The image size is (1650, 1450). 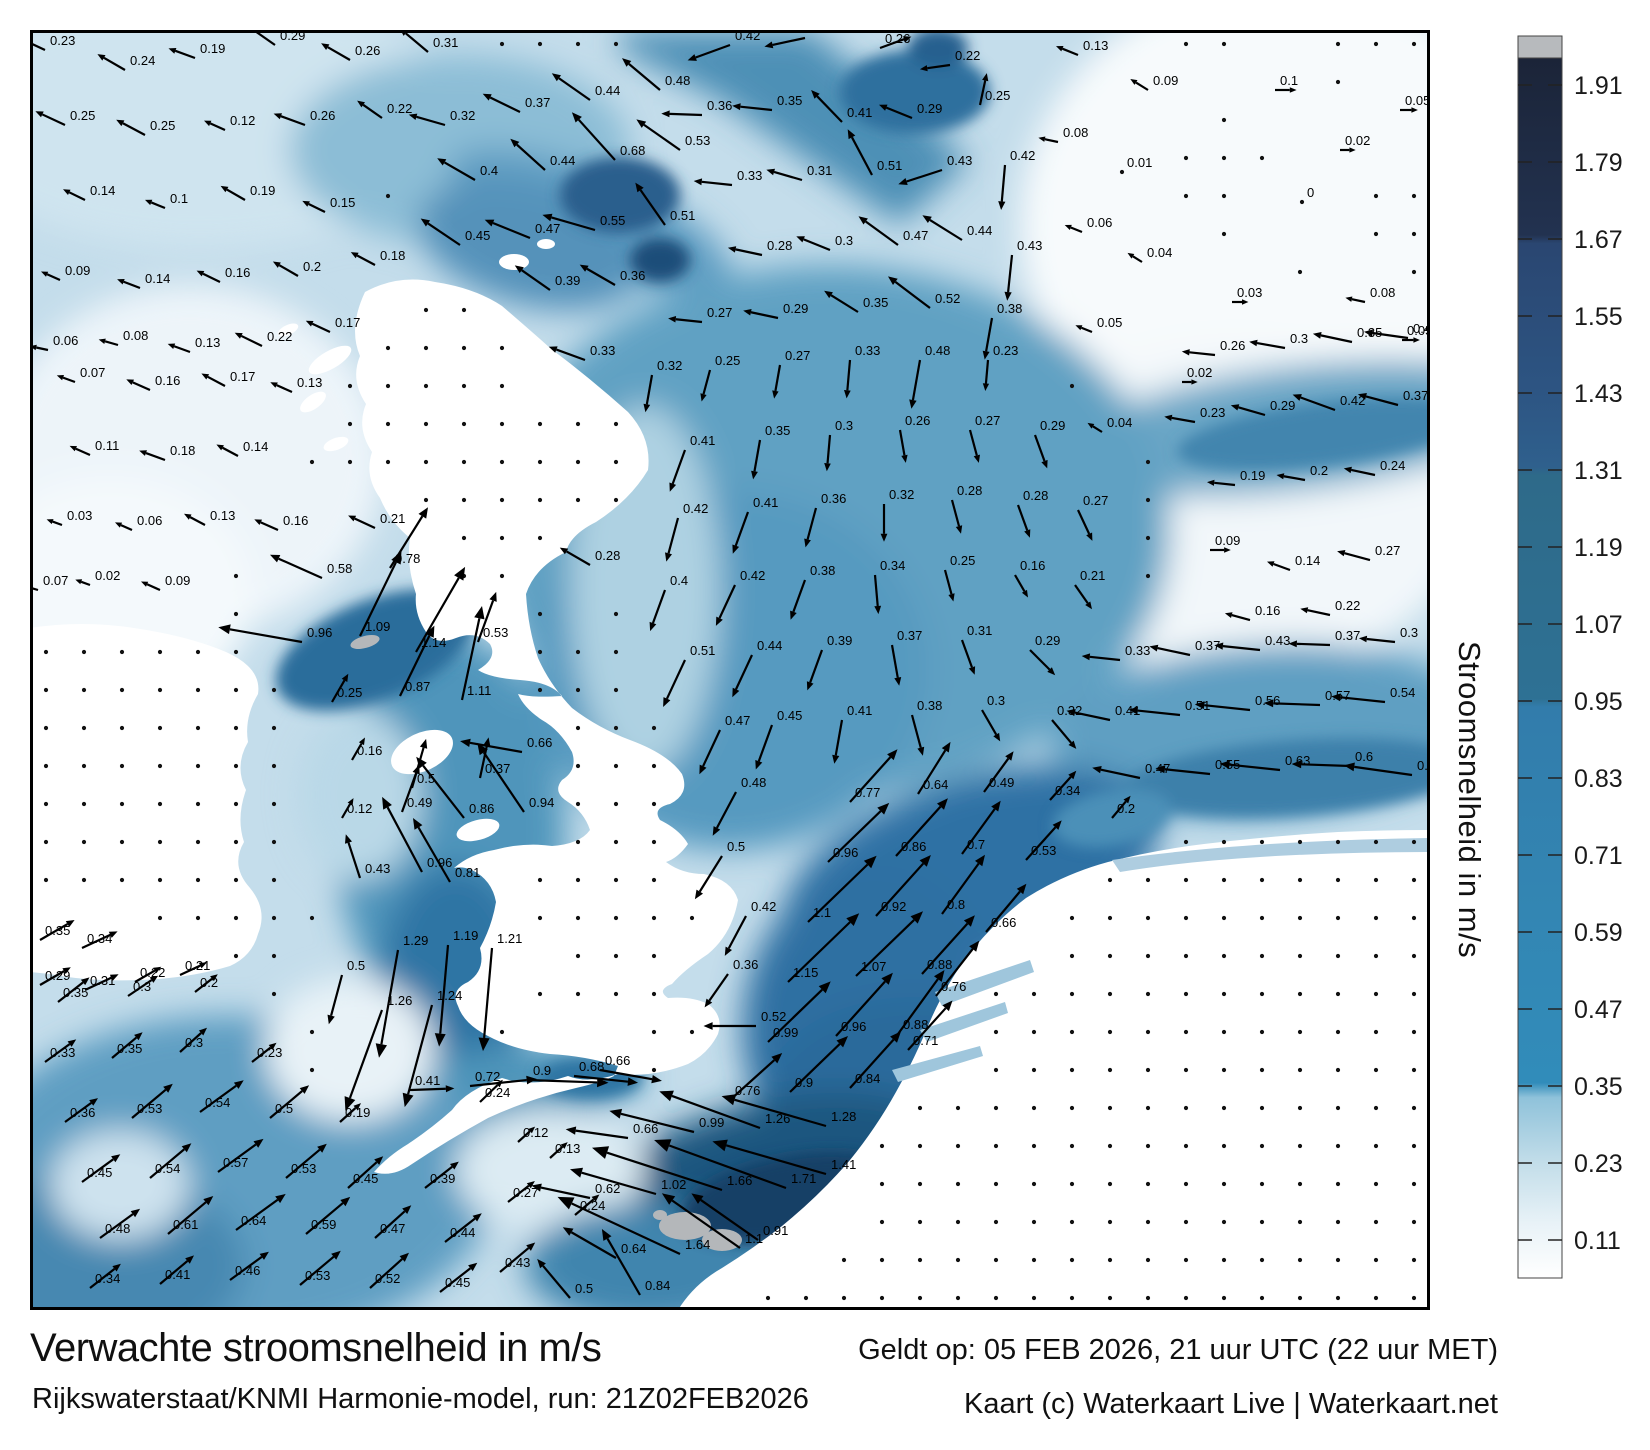 What do you see at coordinates (901, 494) in the screenshot?
I see `current-speed-value: 0.32` at bounding box center [901, 494].